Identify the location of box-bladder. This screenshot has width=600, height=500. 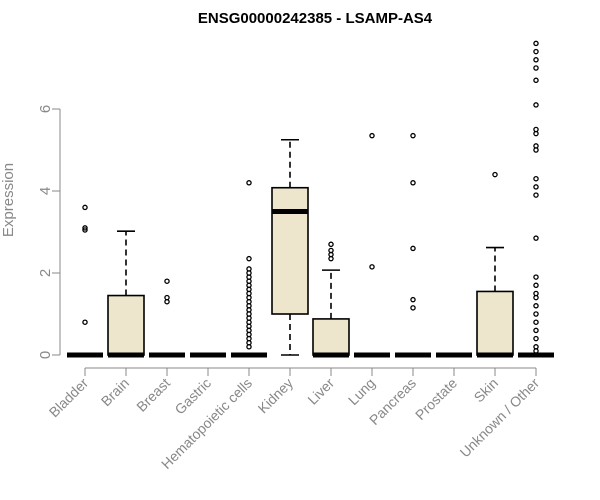
(85, 281).